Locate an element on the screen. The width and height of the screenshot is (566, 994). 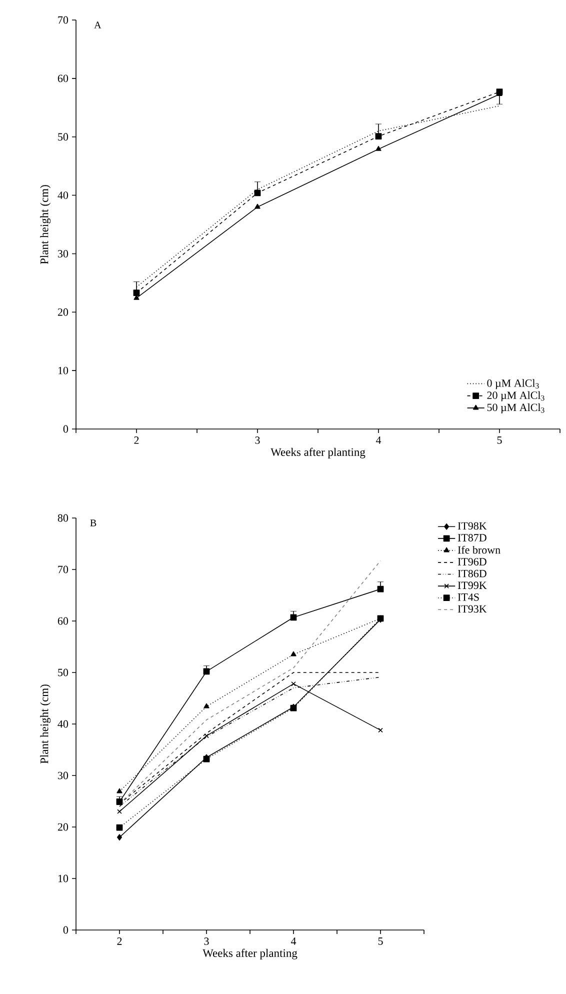
legend-label: IT4S is located at coordinates (468, 597).